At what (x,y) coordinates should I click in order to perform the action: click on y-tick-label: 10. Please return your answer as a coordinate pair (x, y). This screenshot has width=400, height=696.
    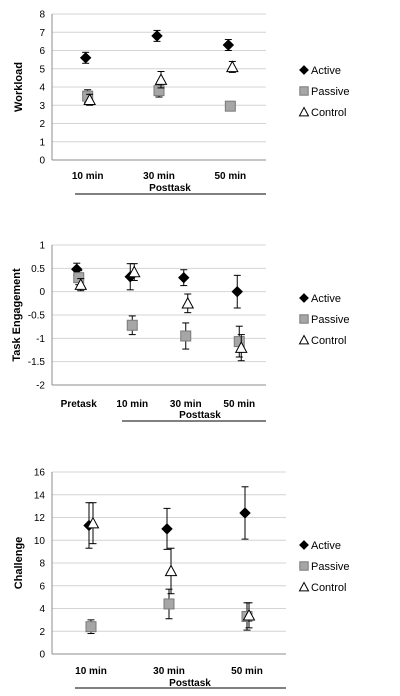
    Looking at the image, I should click on (40, 541).